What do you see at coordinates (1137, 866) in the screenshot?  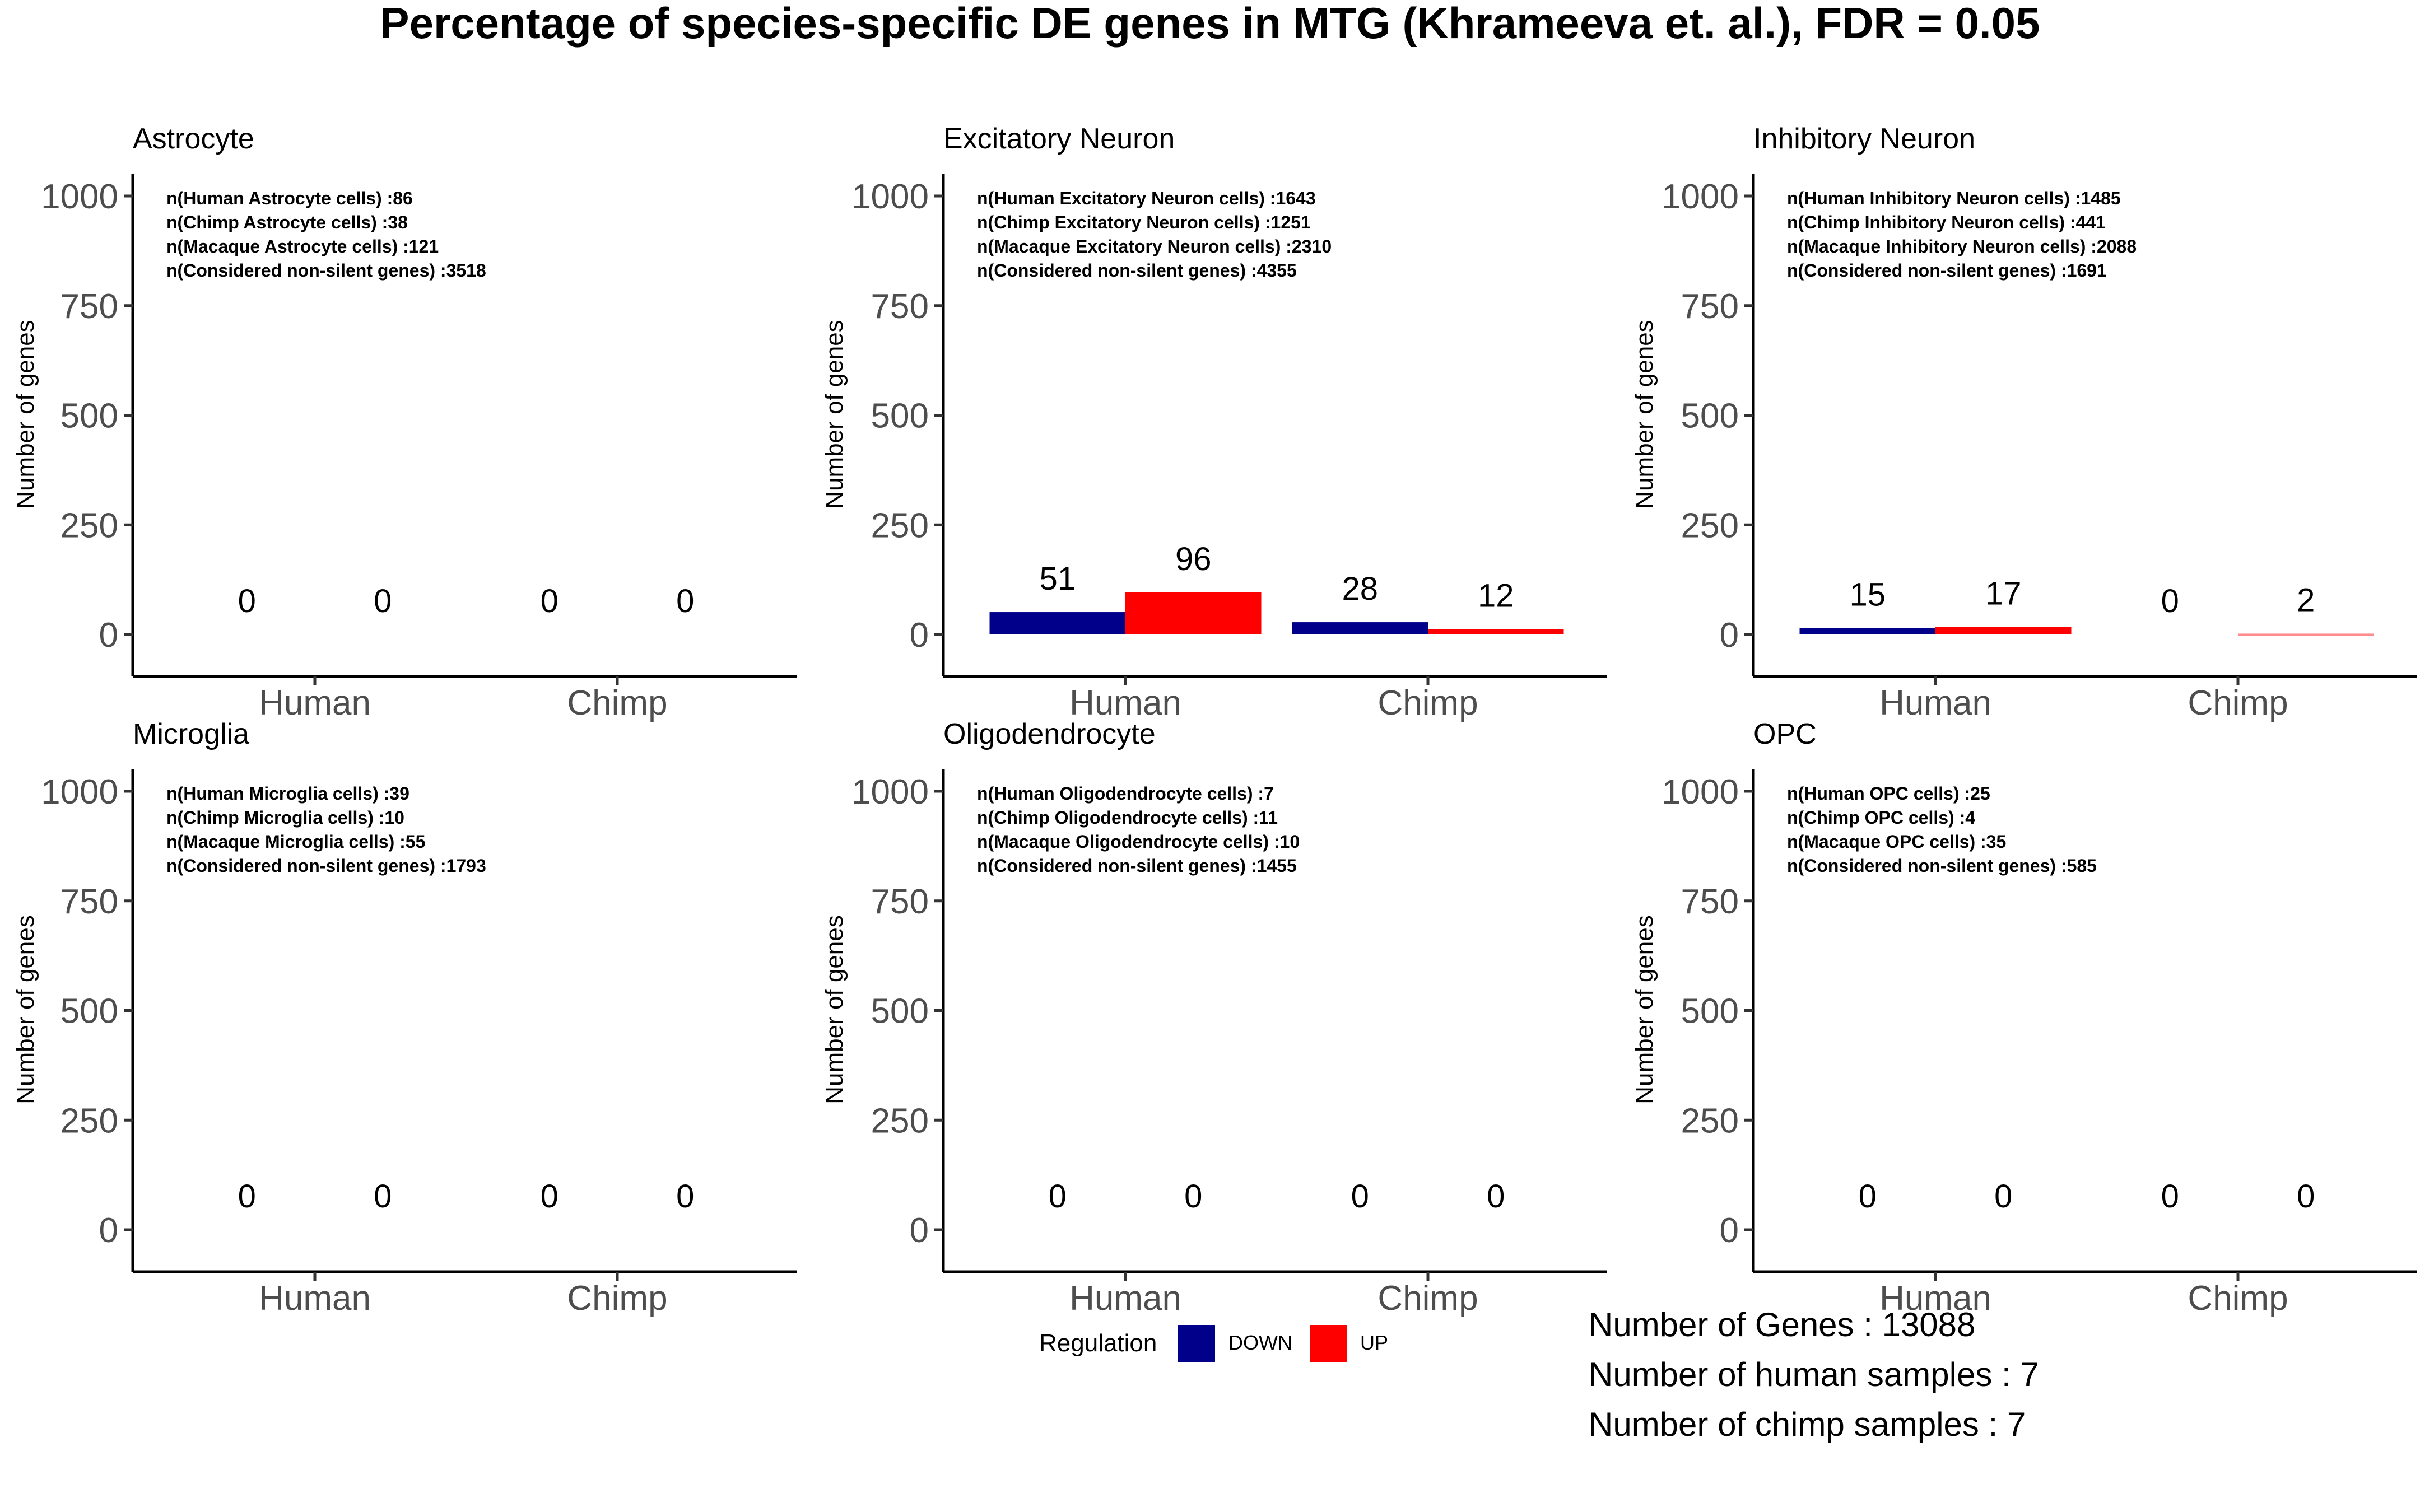 I see `annotation-line: n(Considered non-silent genes) :1455` at bounding box center [1137, 866].